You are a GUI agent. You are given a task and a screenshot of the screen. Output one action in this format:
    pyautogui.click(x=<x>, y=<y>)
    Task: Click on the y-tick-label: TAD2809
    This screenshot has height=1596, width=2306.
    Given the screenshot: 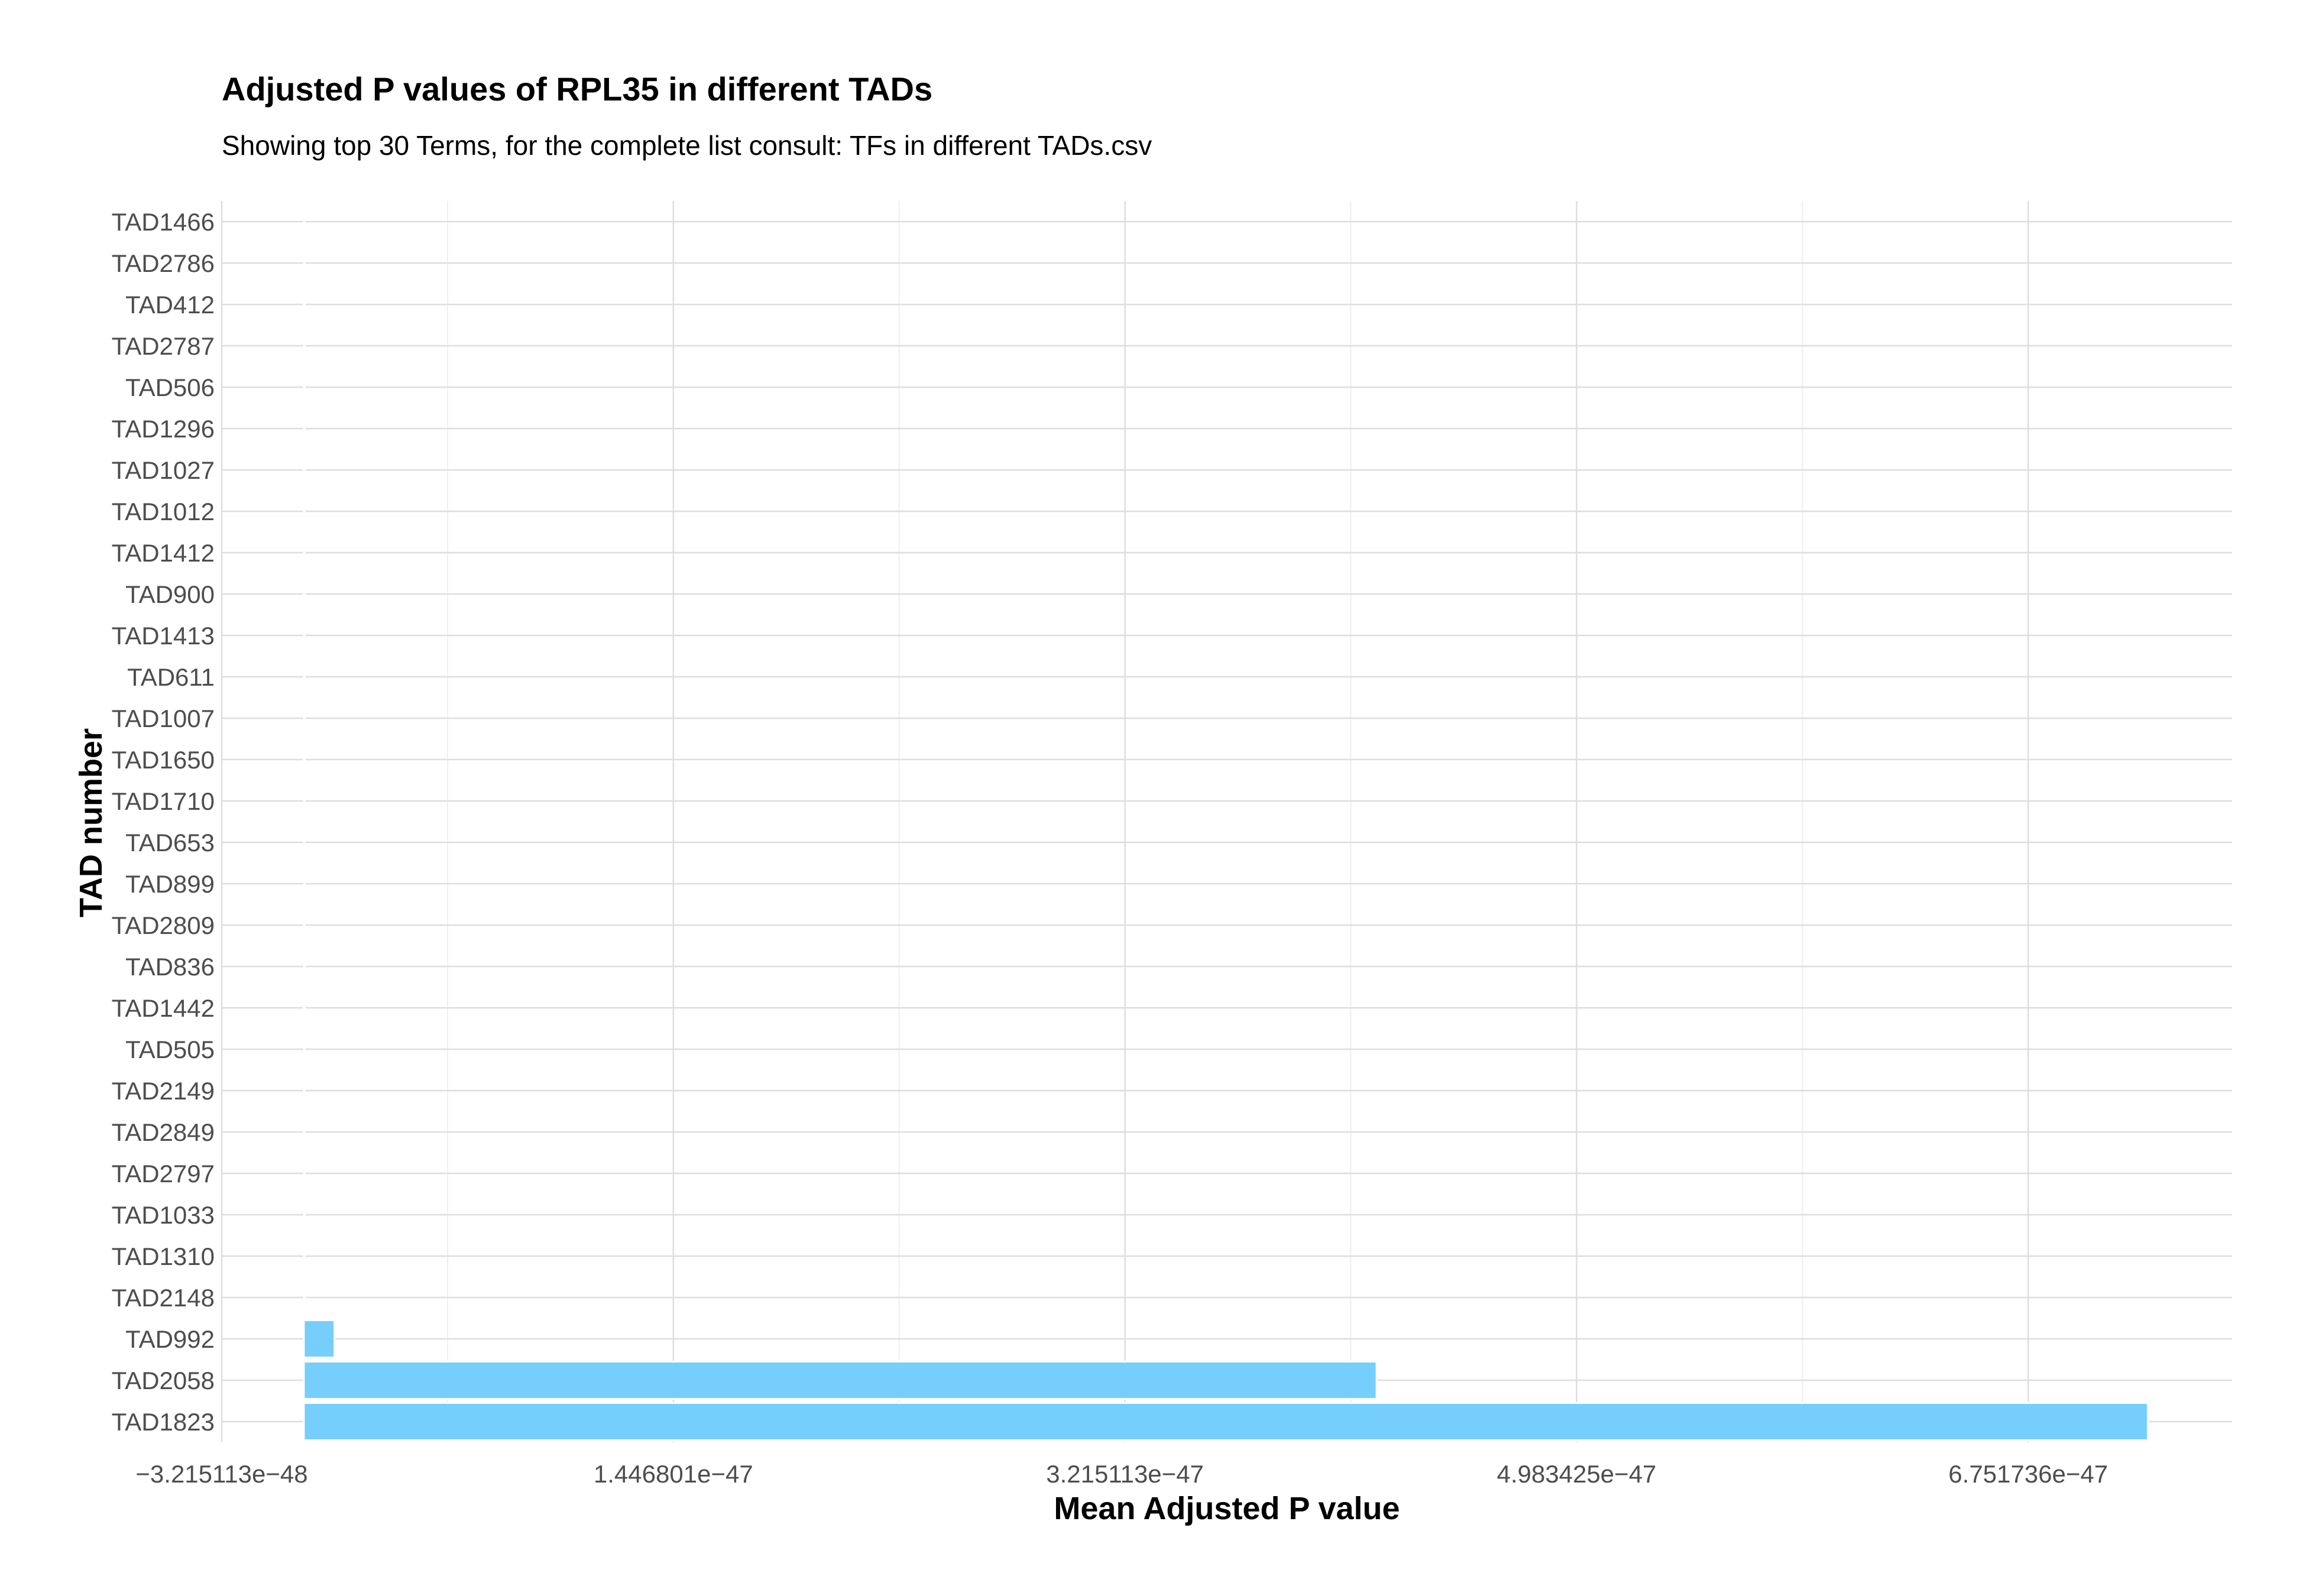 What is the action you would take?
    pyautogui.click(x=163, y=925)
    